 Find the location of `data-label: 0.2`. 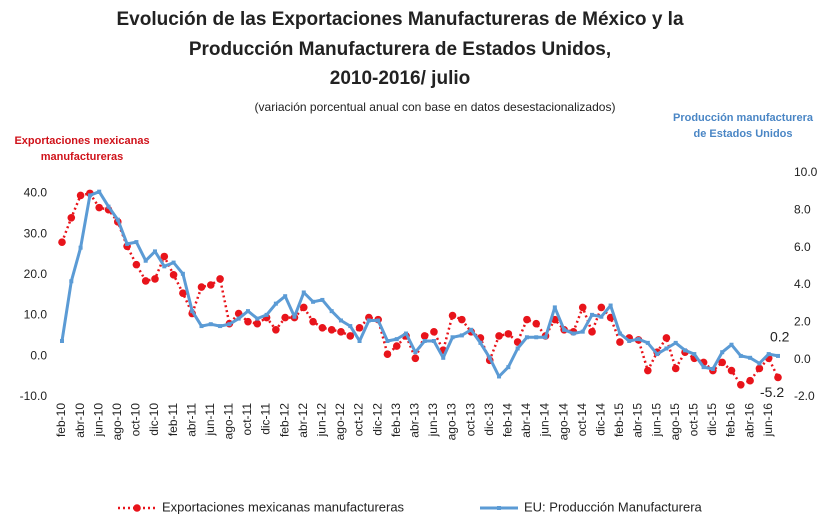

data-label: 0.2 is located at coordinates (780, 337).